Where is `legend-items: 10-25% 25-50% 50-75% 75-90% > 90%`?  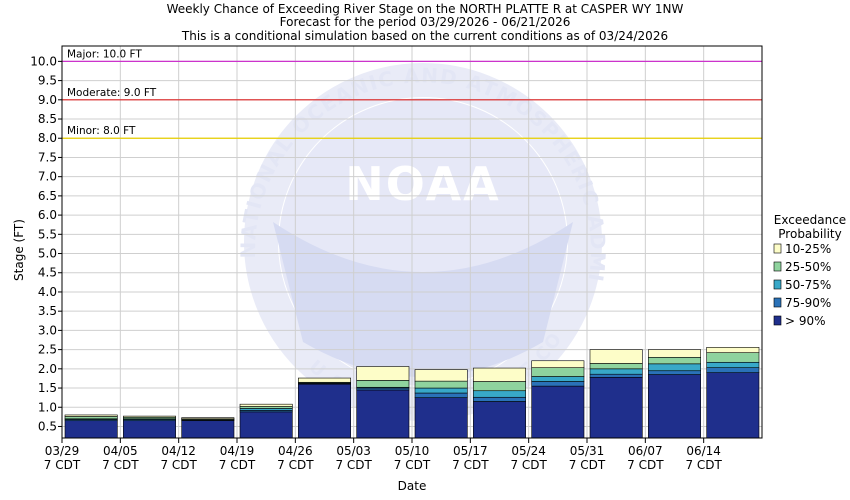 legend-items: 10-25% 25-50% 50-75% 75-90% > 90% is located at coordinates (802, 285).